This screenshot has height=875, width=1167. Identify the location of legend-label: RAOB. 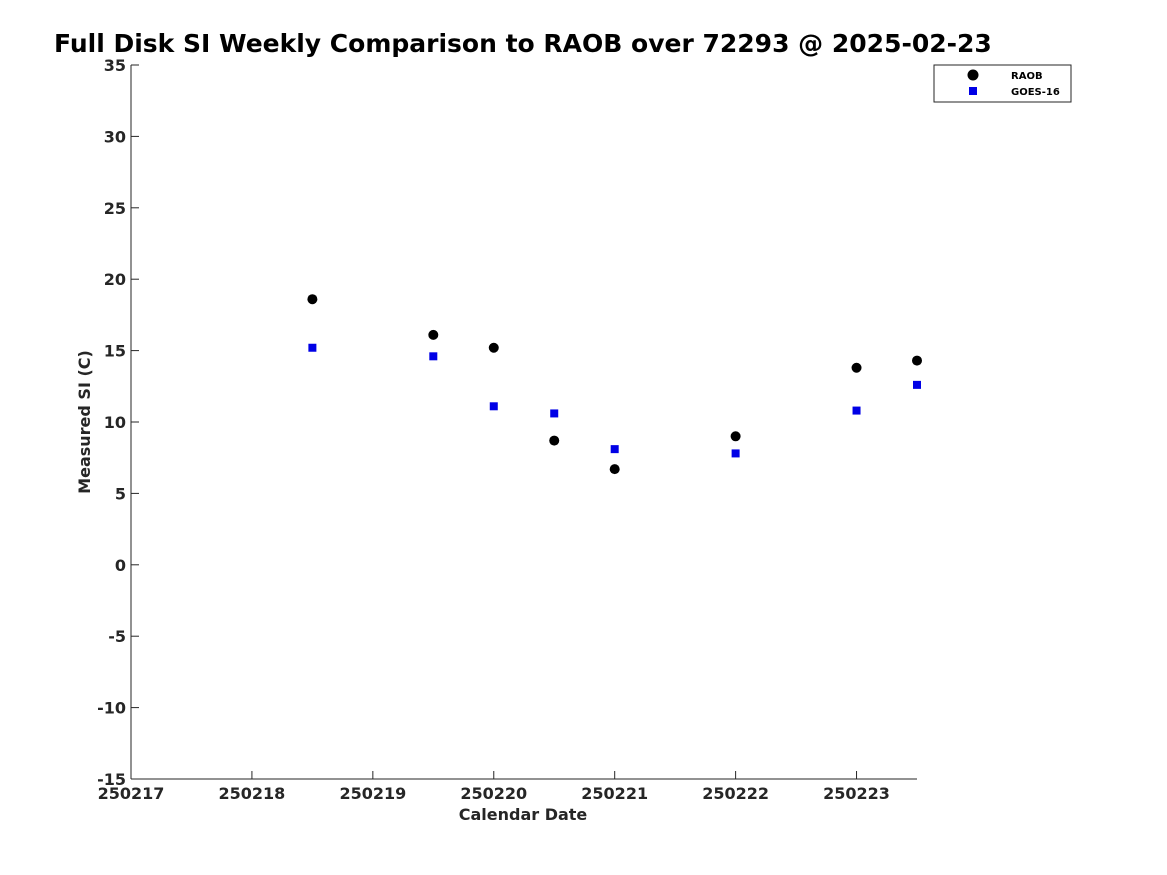
(1027, 76).